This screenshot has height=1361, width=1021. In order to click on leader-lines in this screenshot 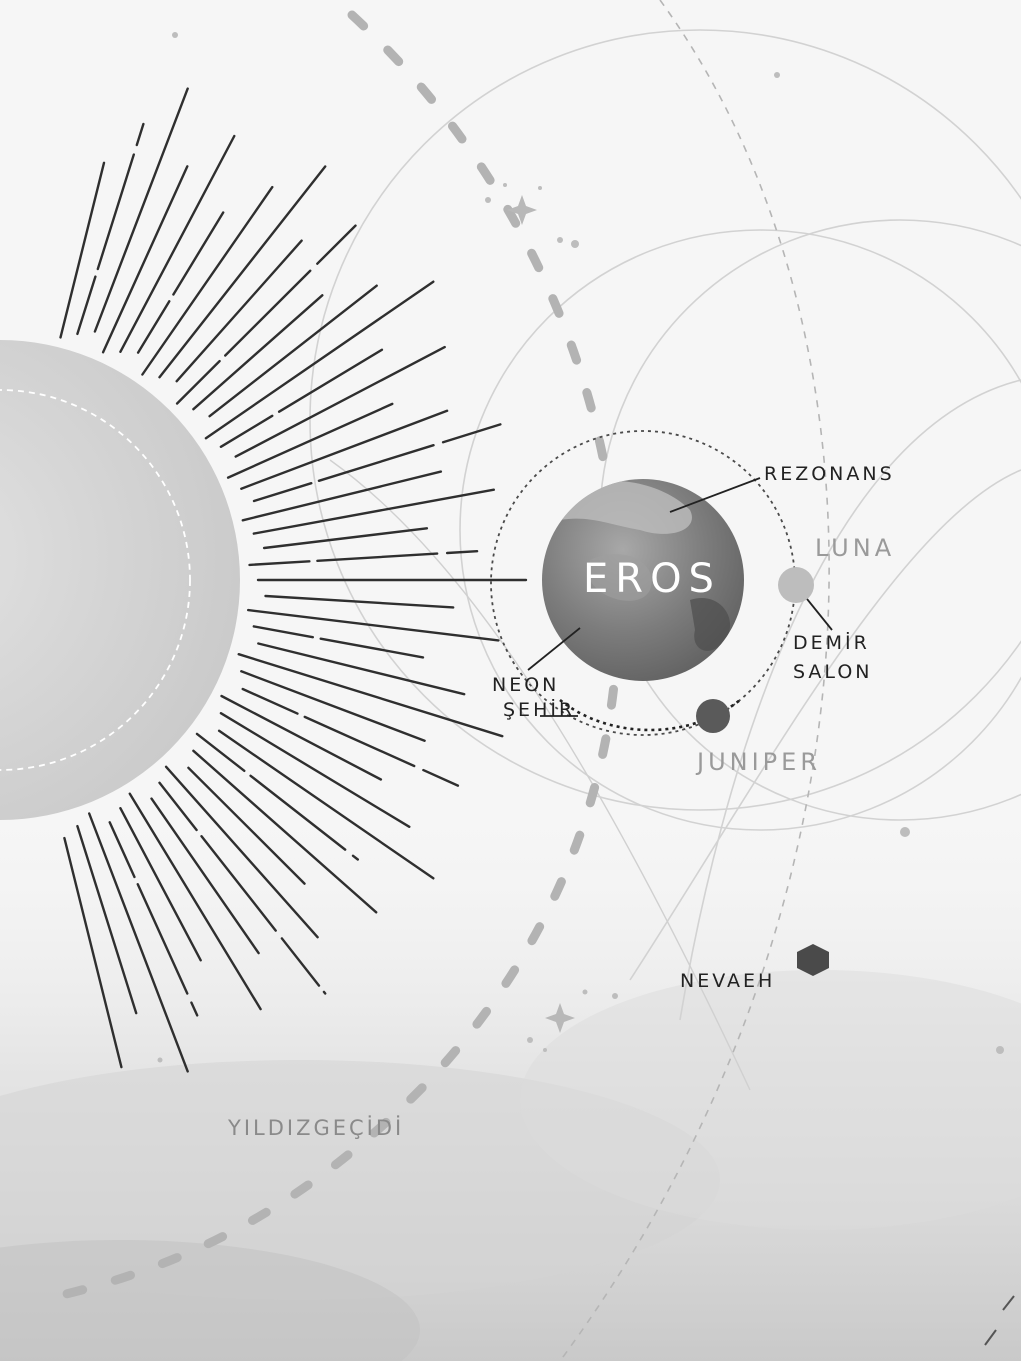, I will do `click(680, 597)`.